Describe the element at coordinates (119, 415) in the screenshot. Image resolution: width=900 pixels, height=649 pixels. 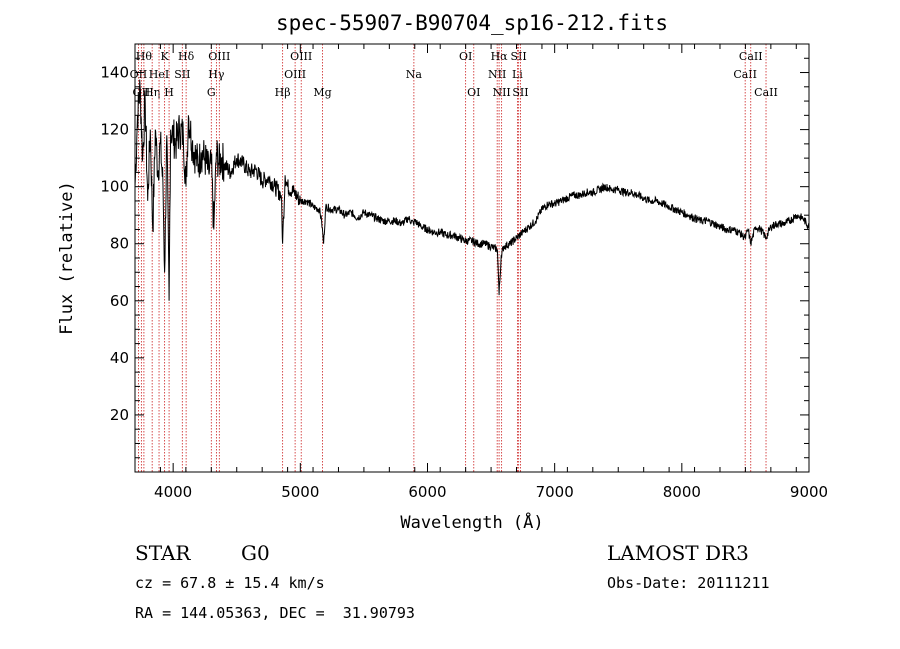
I see `y-tick-label: 20` at that location.